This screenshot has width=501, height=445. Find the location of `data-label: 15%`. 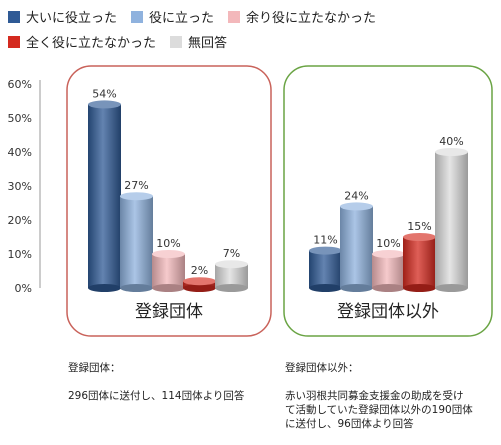

data-label: 15% is located at coordinates (419, 226).